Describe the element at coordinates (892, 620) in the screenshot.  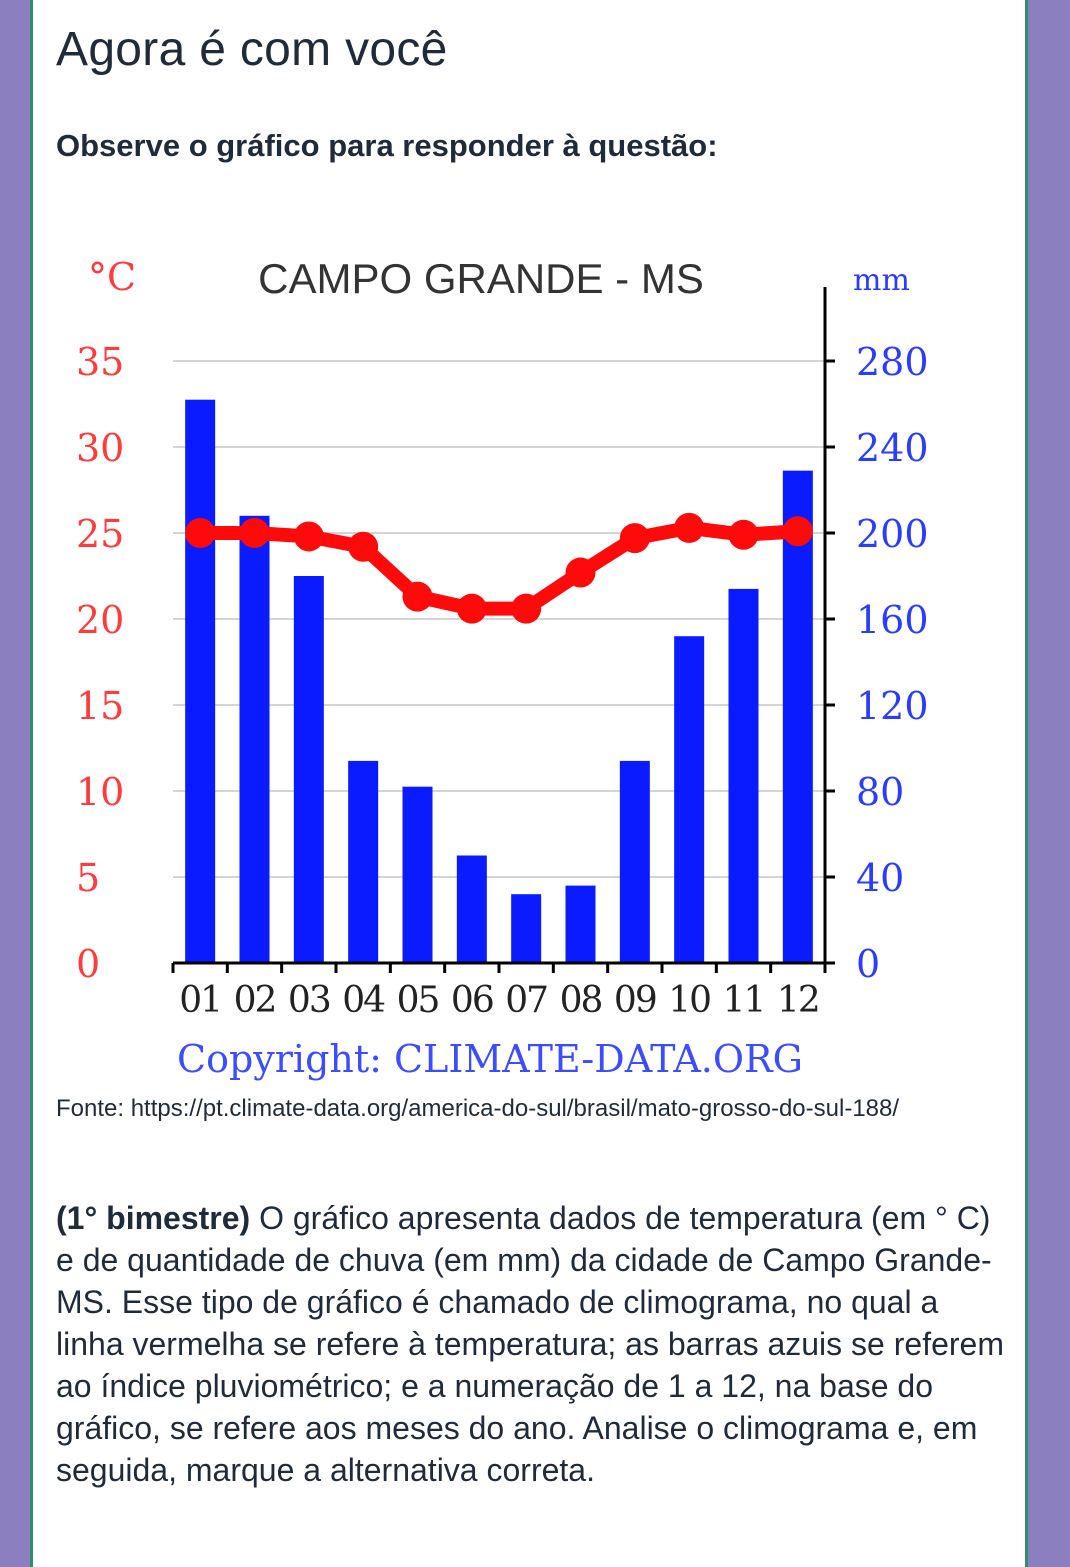
I see `right-tick-label: 160` at that location.